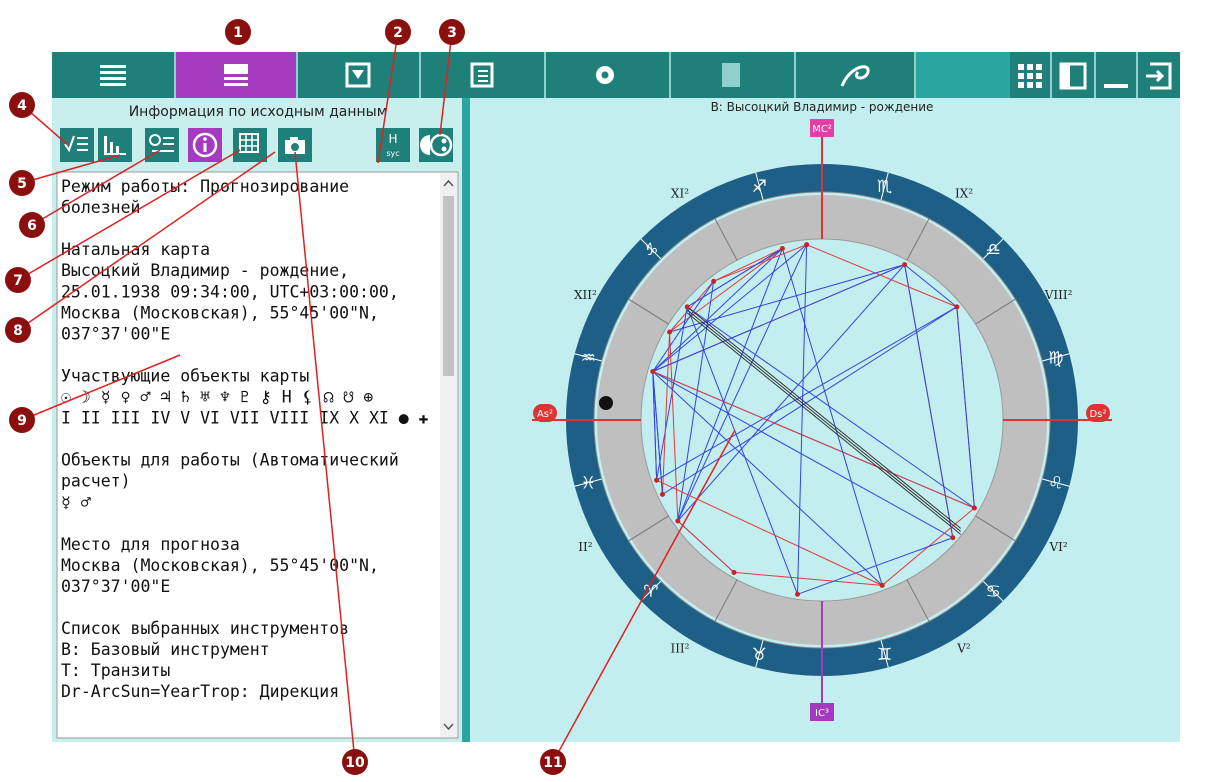 The image size is (1212, 782). I want to click on text-line: 25.01.1938 09:34:00, UTC+03:00:00,, so click(230, 291).